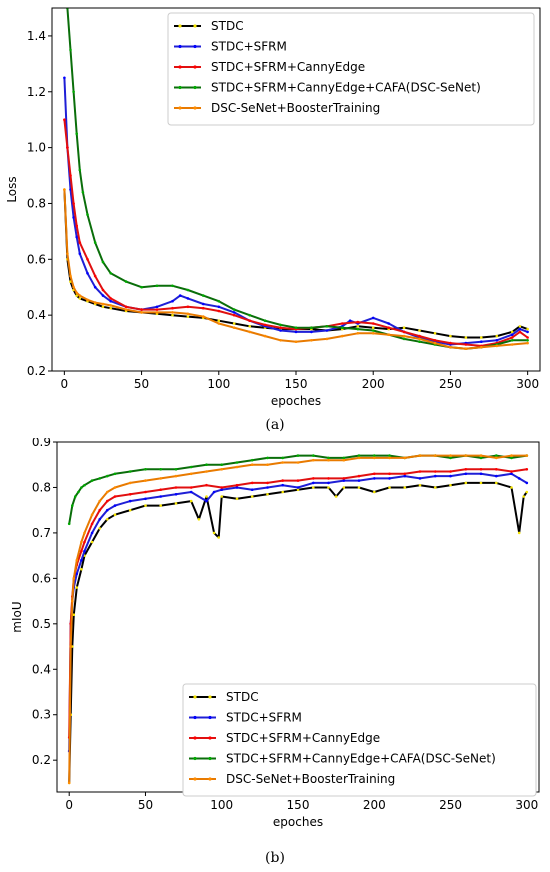 This screenshot has height=872, width=550. Describe the element at coordinates (41, 624) in the screenshot. I see `y-tick-label: 0.5` at that location.